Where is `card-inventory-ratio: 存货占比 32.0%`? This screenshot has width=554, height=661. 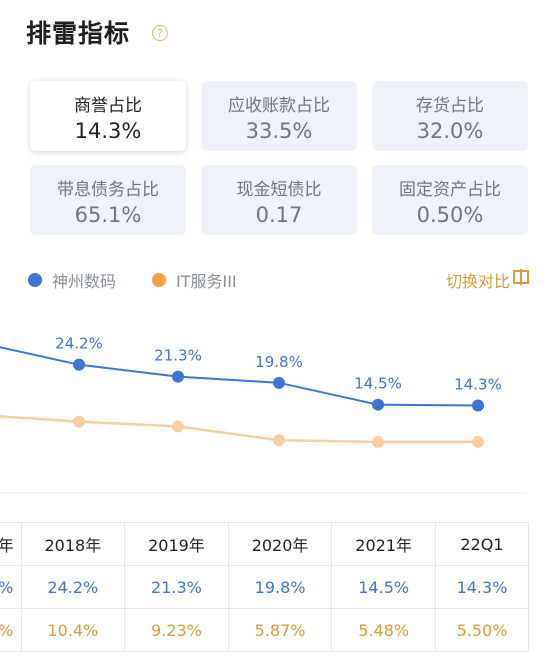 card-inventory-ratio: 存货占比 32.0% is located at coordinates (450, 116).